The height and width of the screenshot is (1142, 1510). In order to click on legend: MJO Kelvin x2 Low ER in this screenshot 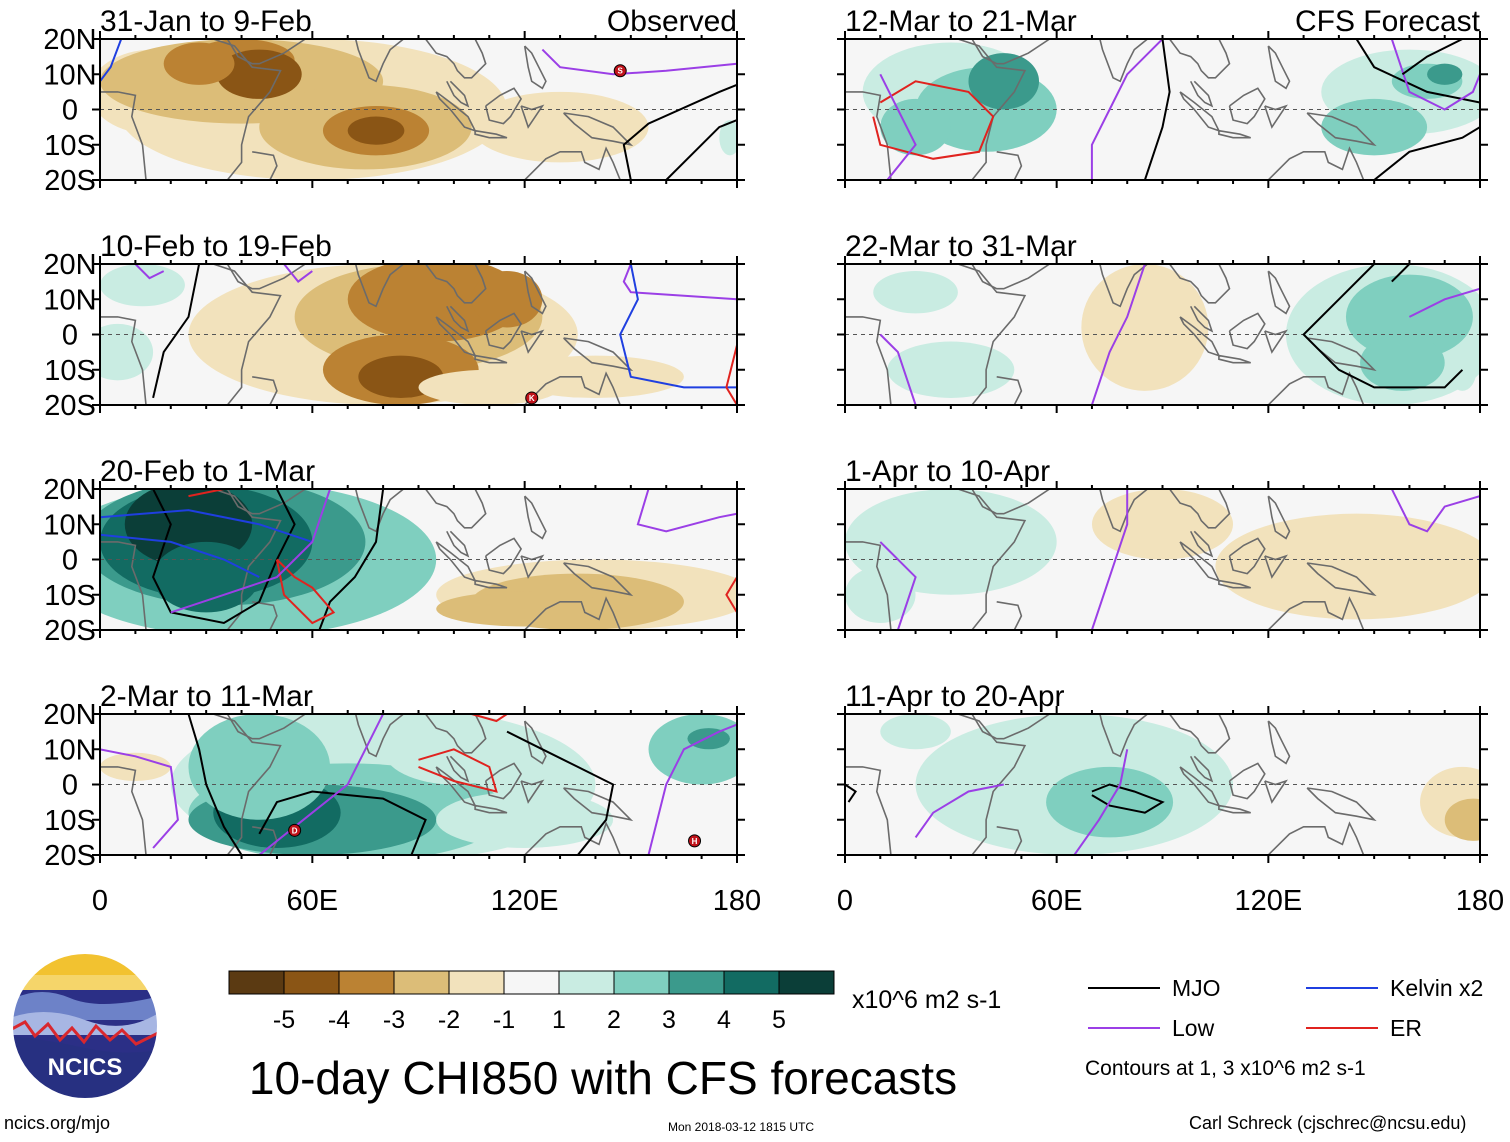, I will do `click(1285, 1008)`.